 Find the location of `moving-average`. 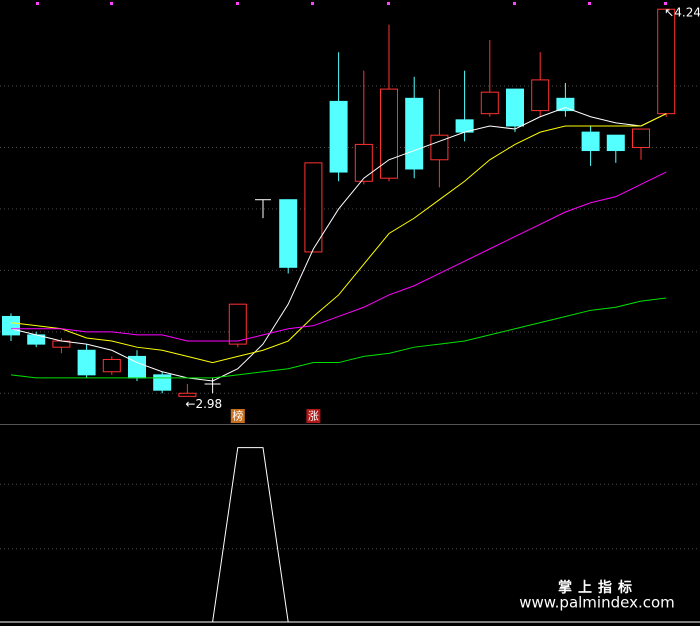

moving-average is located at coordinates (338, 338).